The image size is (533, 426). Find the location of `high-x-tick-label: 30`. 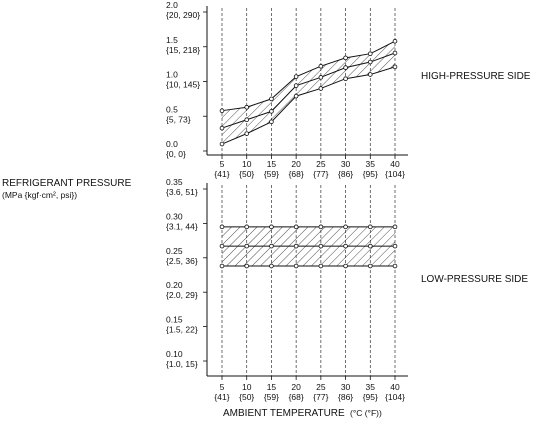

high-x-tick-label: 30 is located at coordinates (346, 164).